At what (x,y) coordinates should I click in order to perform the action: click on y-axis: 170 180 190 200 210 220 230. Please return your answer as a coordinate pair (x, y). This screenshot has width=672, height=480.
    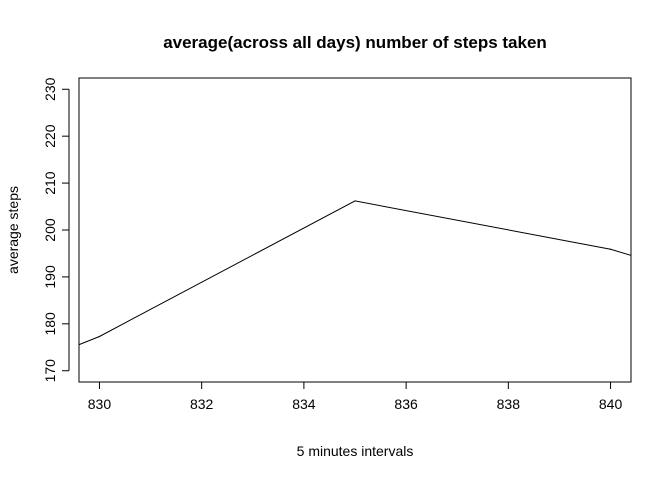
    Looking at the image, I should click on (56, 230).